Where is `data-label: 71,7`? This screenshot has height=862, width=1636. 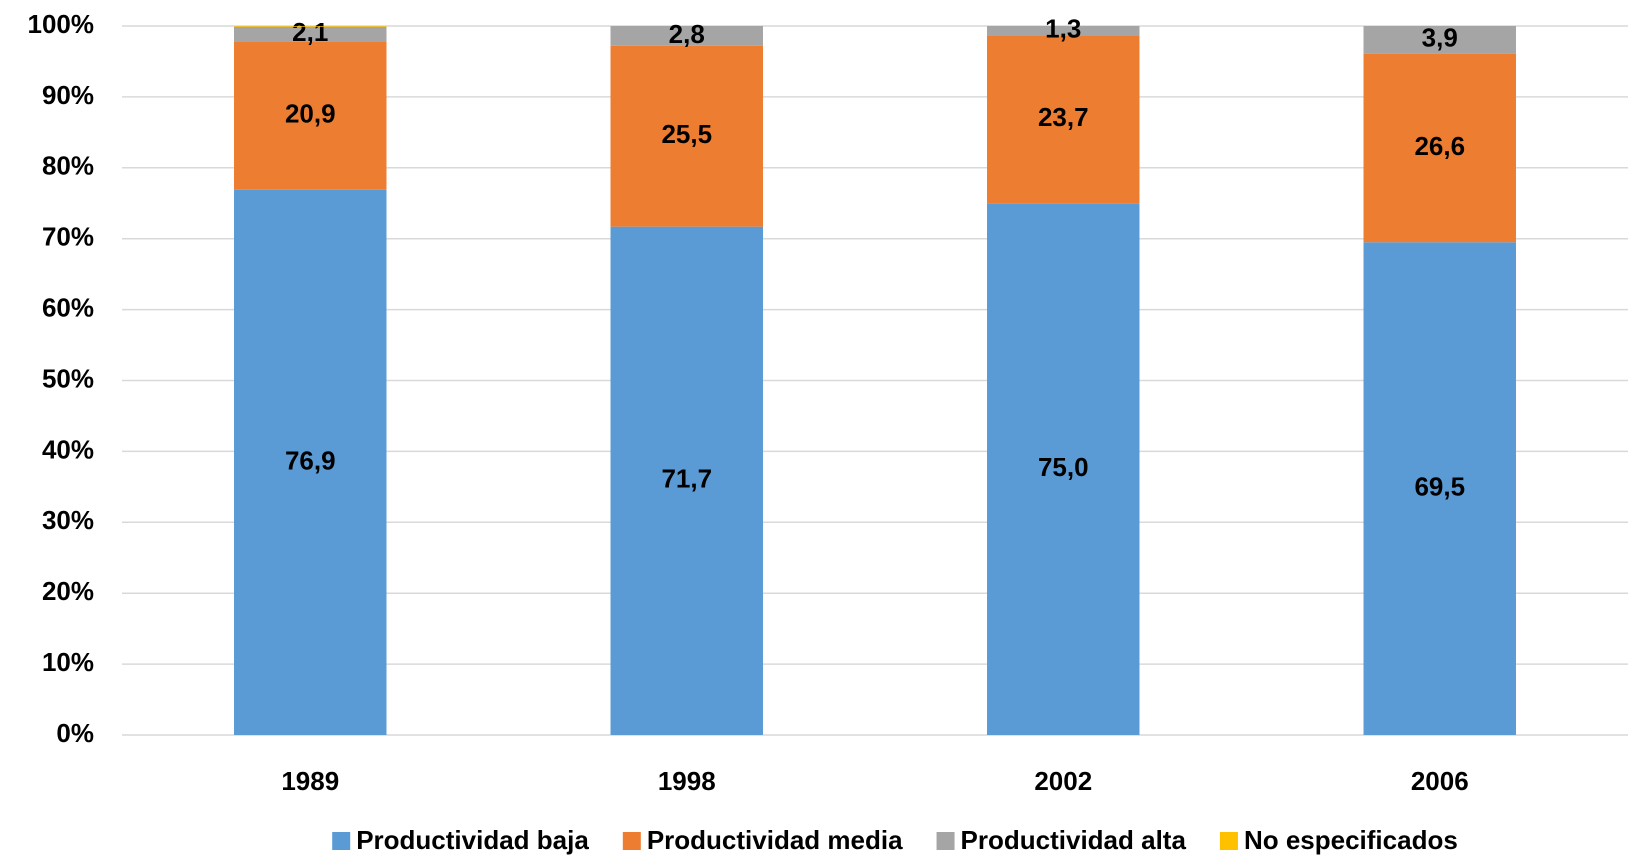
data-label: 71,7 is located at coordinates (686, 479).